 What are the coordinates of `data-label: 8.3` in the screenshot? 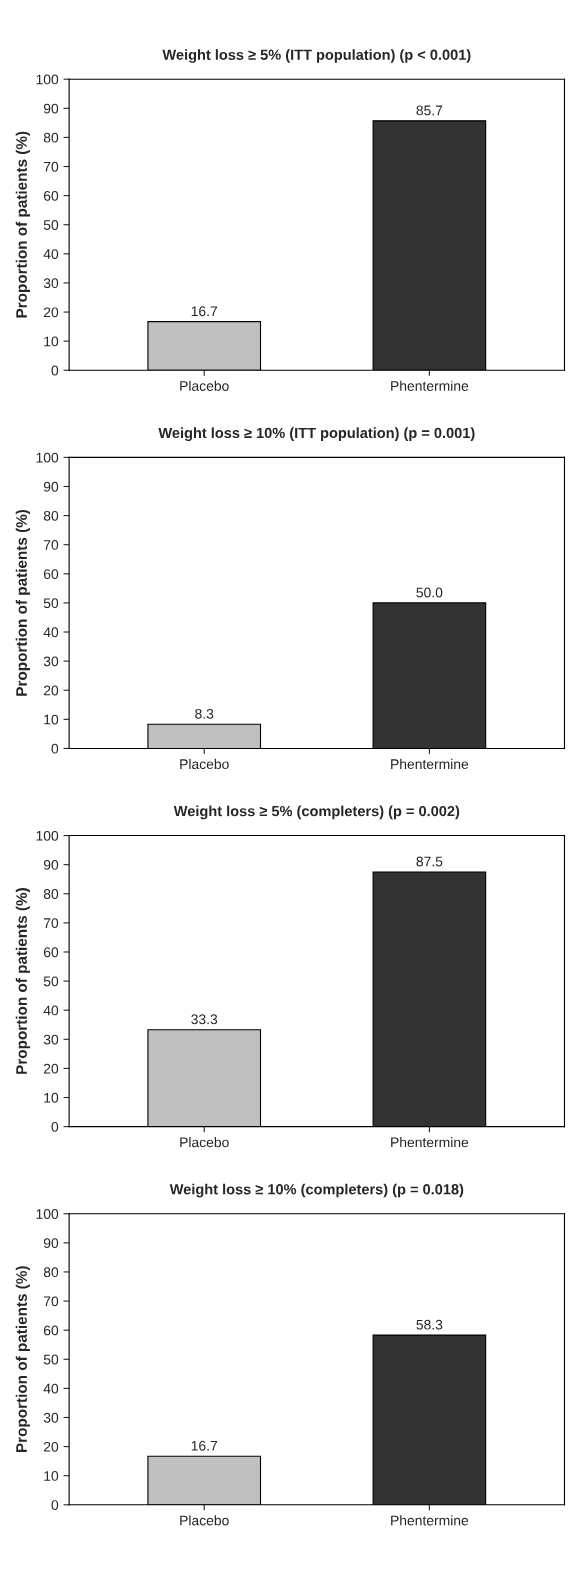 It's located at (204, 713).